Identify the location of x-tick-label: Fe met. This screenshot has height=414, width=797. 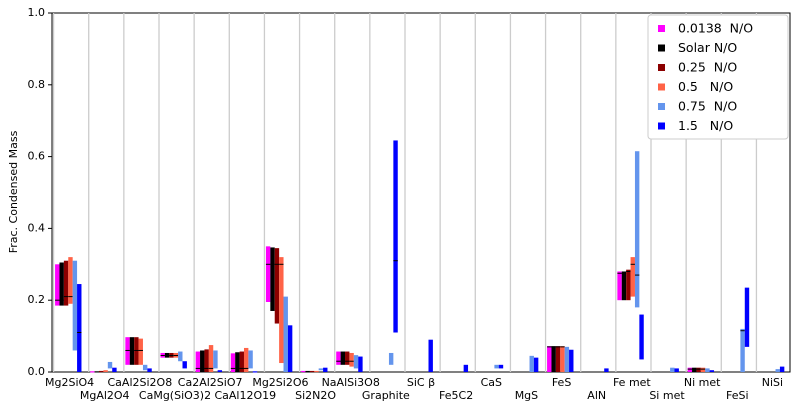
(632, 382).